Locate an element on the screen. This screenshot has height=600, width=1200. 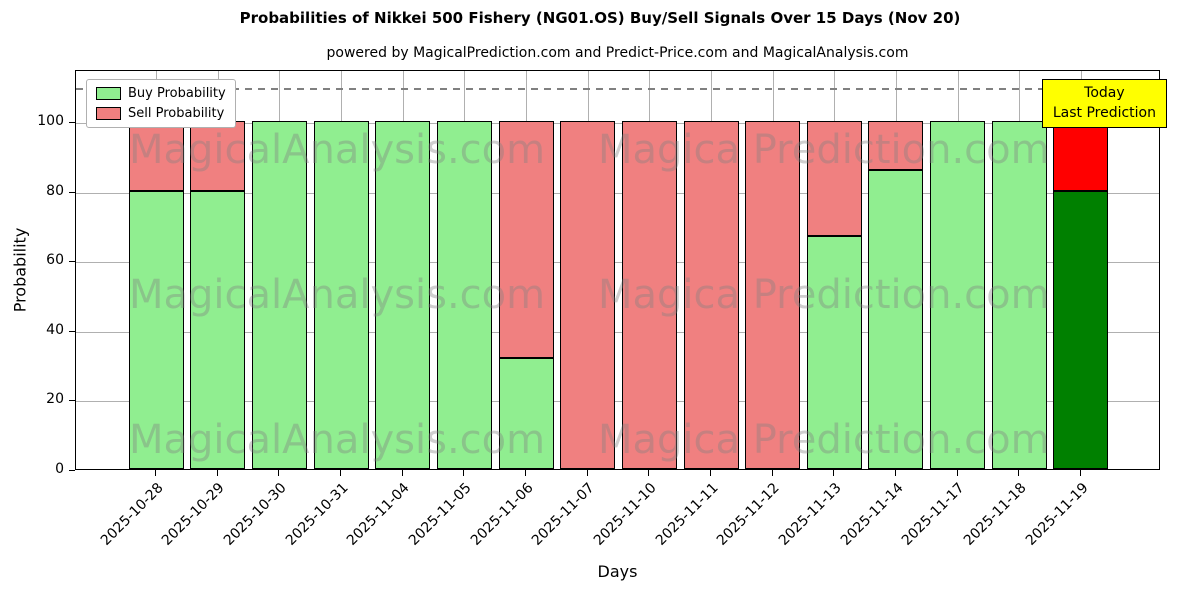
y-tick-label: 100 is located at coordinates (50, 121).